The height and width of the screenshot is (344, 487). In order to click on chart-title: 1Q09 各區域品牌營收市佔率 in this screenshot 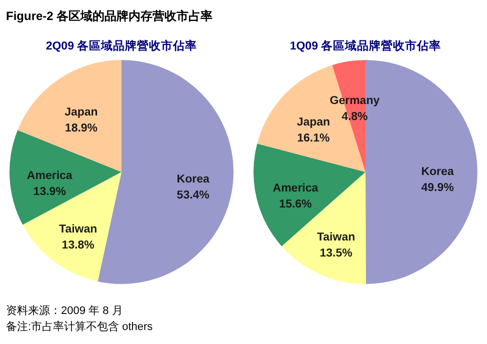, I will do `click(366, 45)`.